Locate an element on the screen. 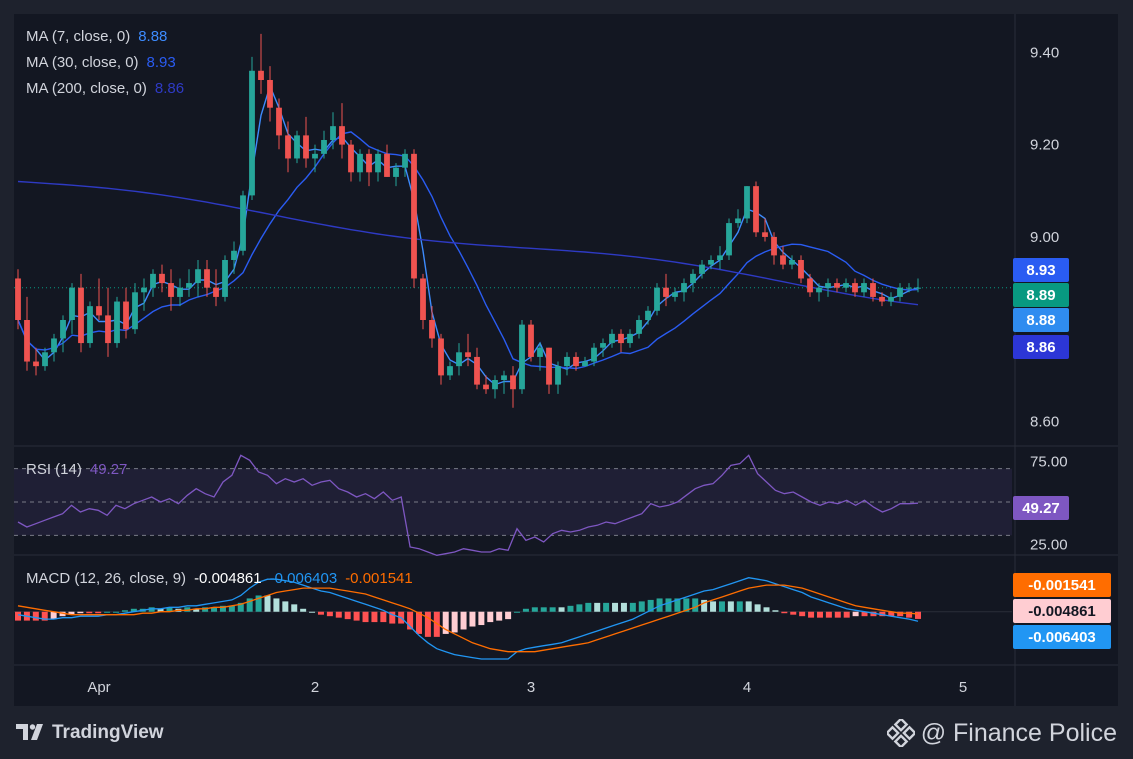 The width and height of the screenshot is (1133, 759). ma7-value: 8.88 is located at coordinates (153, 36).